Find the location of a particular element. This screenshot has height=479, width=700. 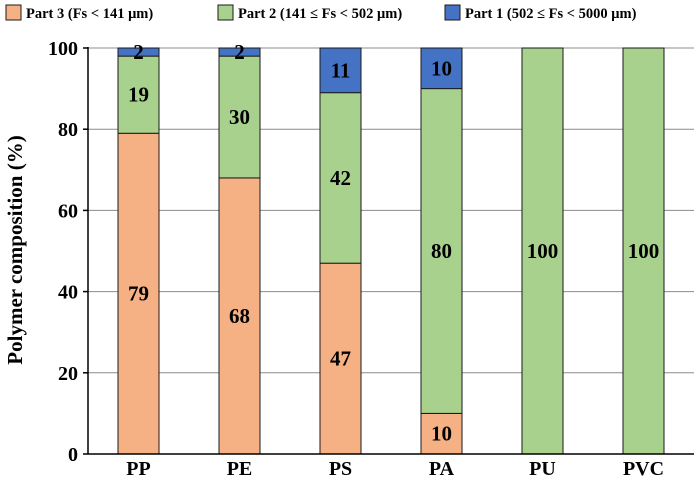

legend-label: Part 3 (Fs < 141 μm) is located at coordinates (89, 14).